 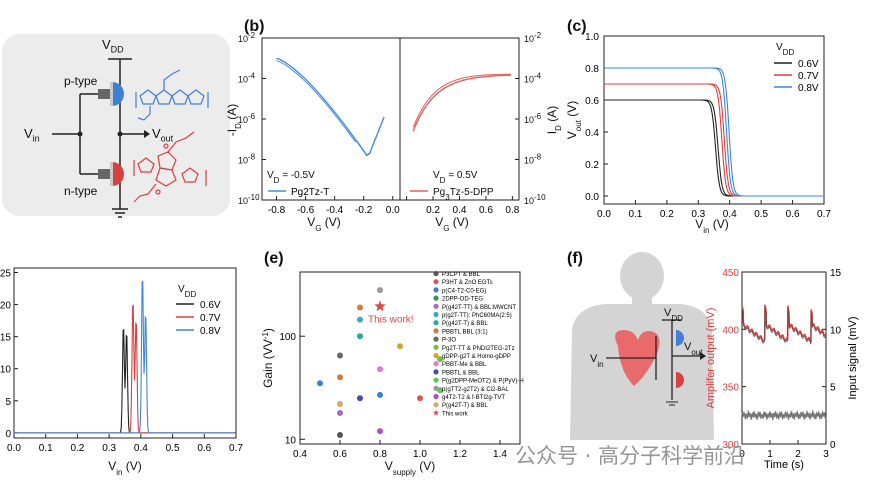 What do you see at coordinates (461, 275) in the screenshot?
I see `e-legend-label: P3CPT & BBL` at bounding box center [461, 275].